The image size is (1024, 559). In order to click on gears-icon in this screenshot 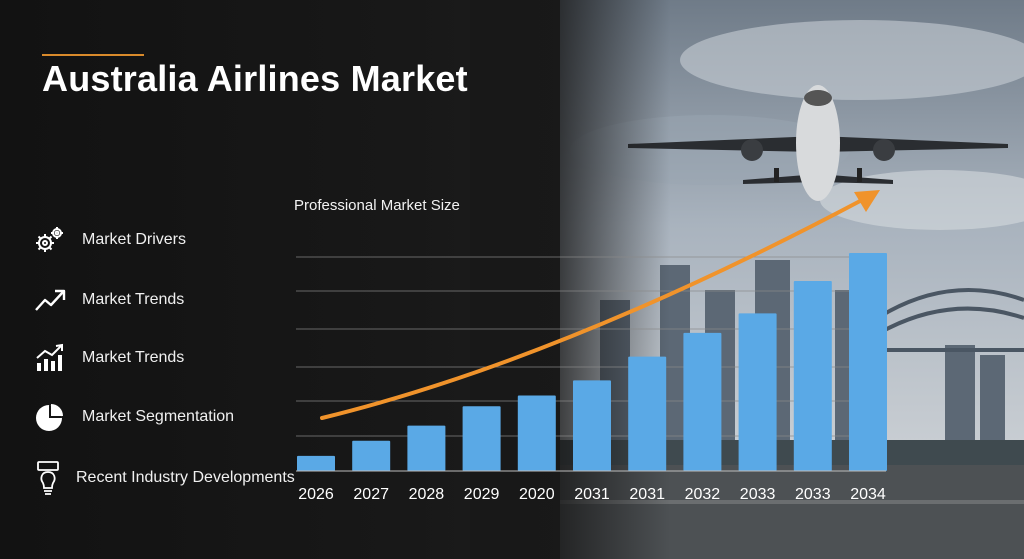, I will do `click(50, 240)`.